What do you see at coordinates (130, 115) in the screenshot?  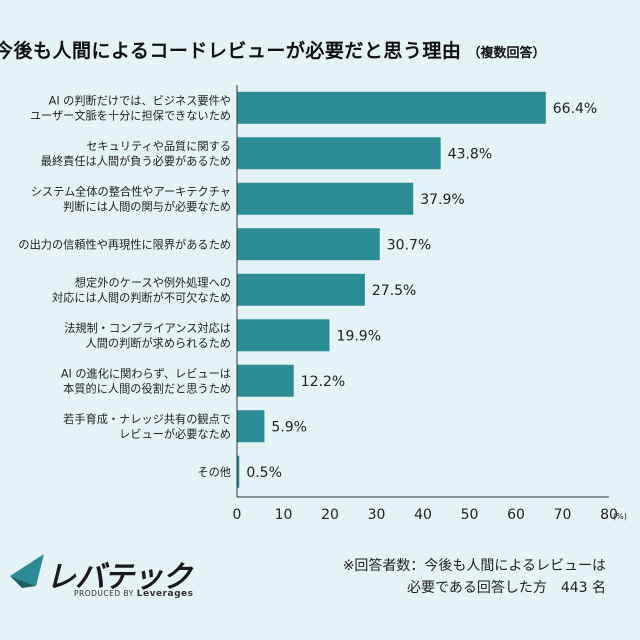 I see `category-label: ユーザー文脈を十分に担保できないため` at bounding box center [130, 115].